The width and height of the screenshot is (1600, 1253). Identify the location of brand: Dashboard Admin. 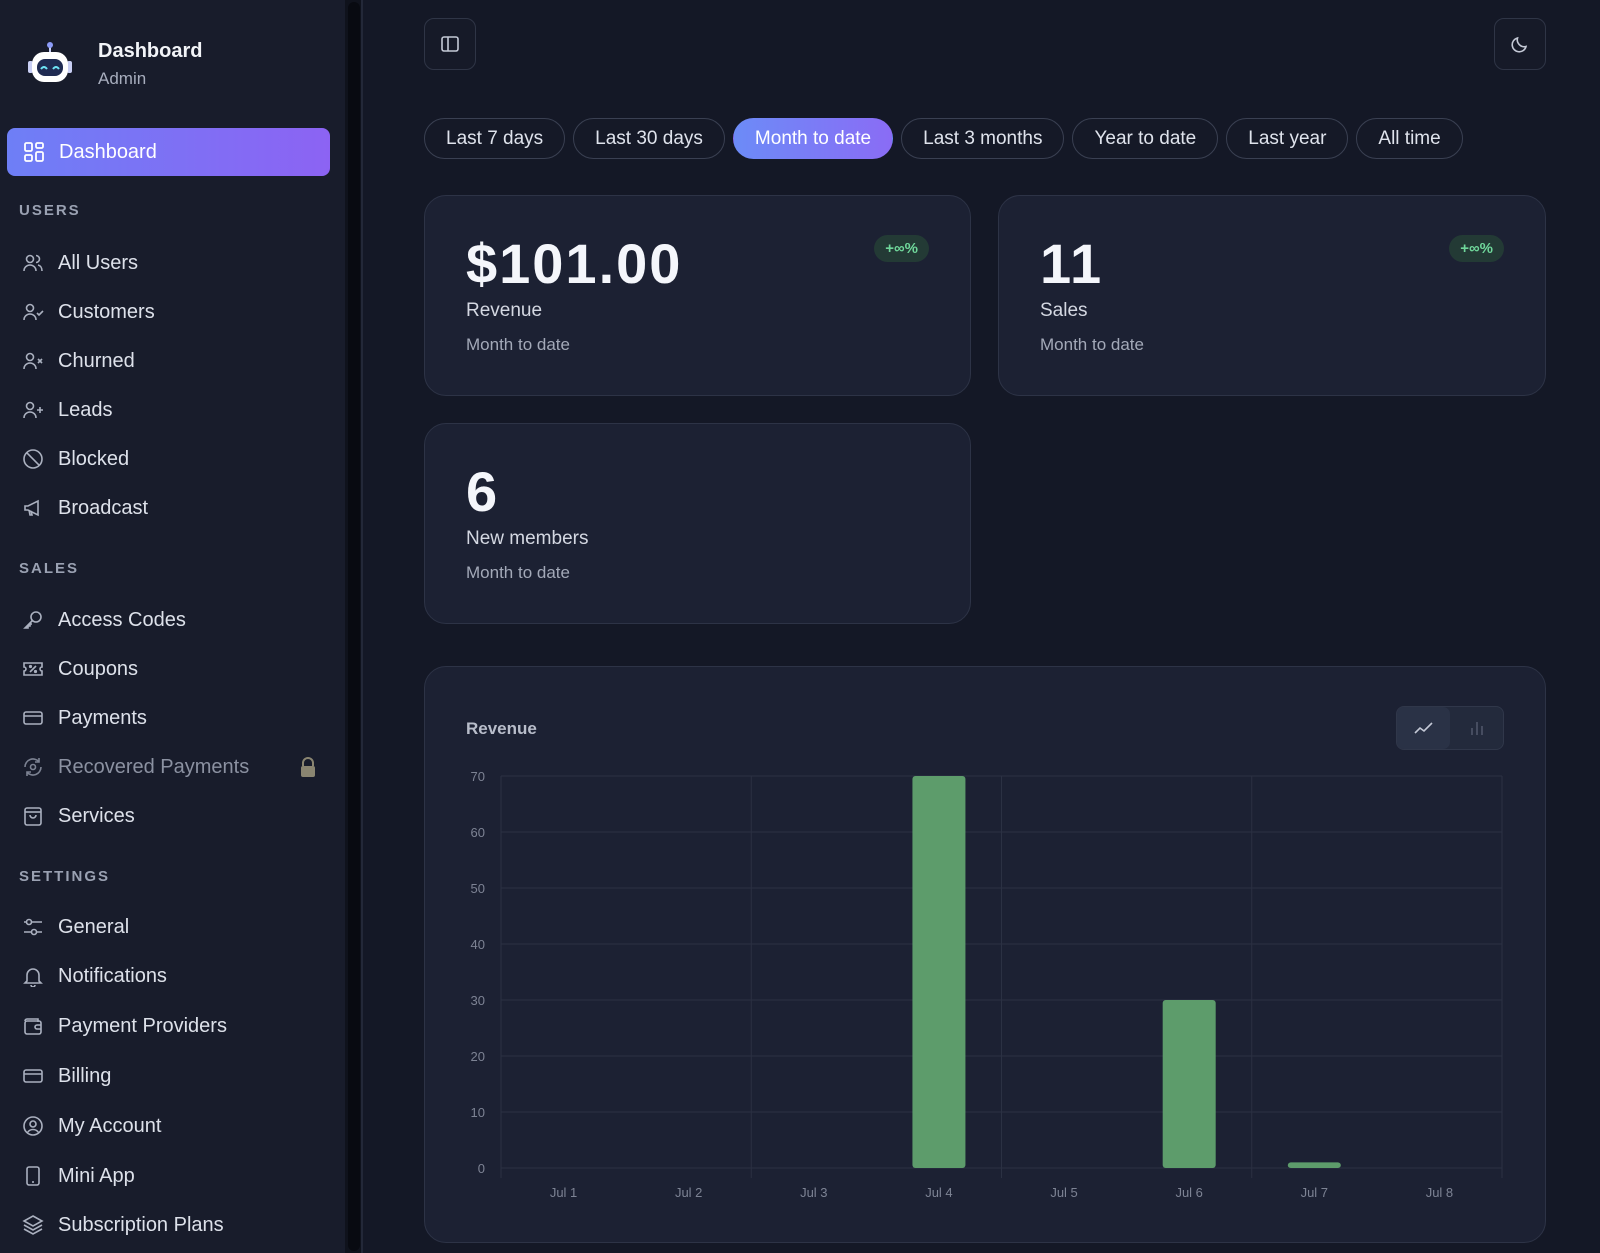
(114, 65).